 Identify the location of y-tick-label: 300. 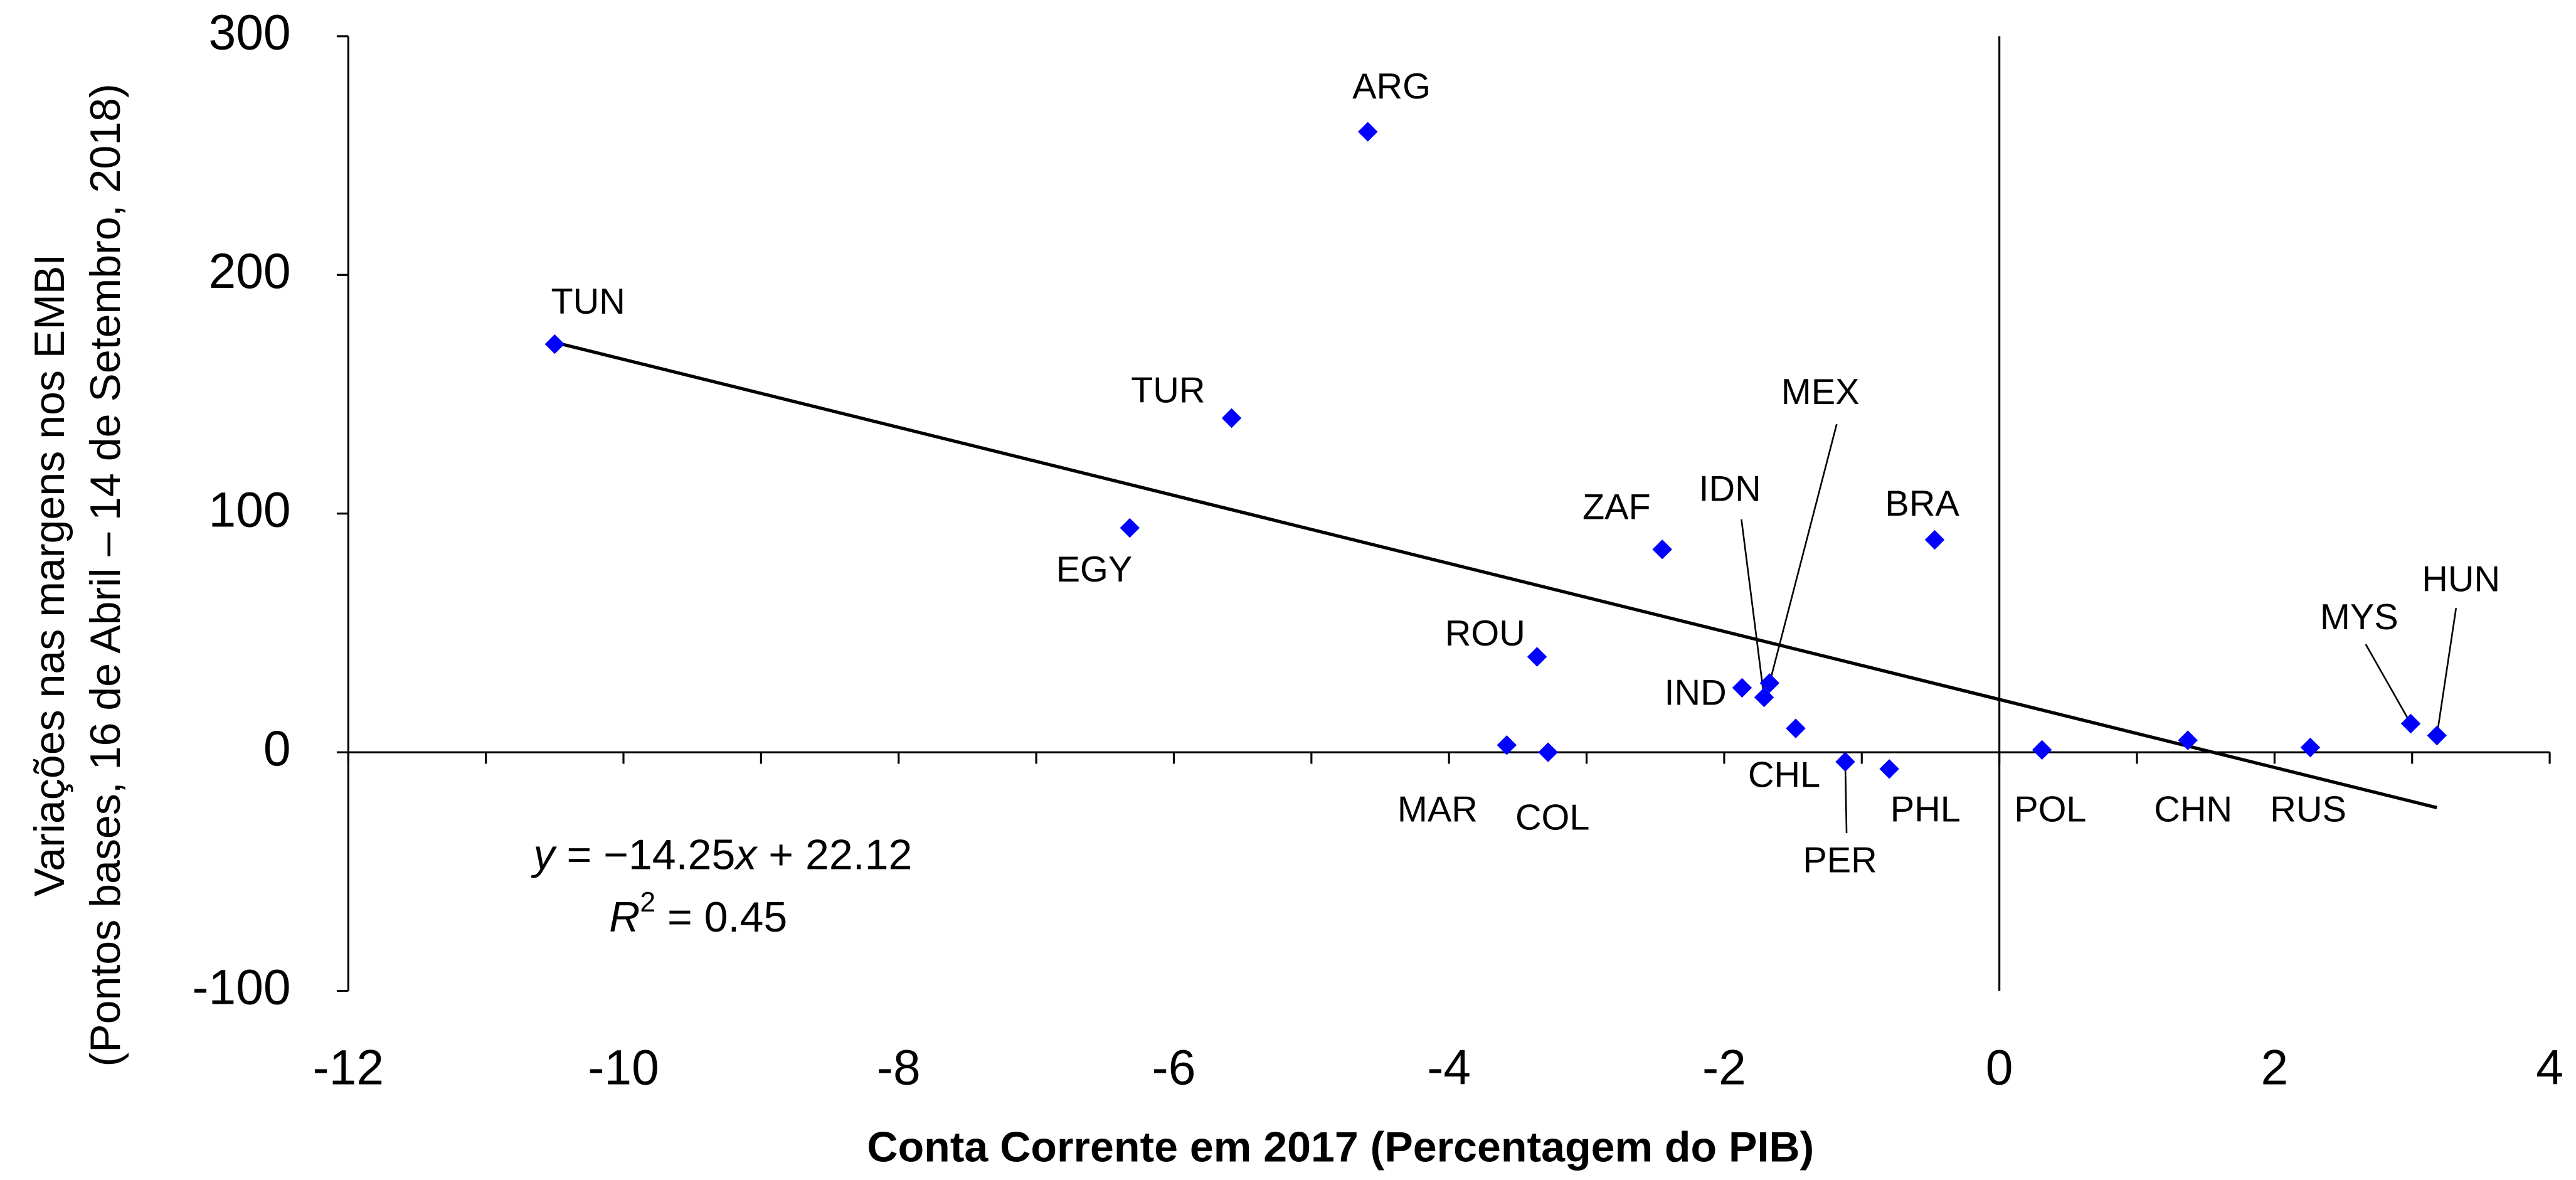
(250, 32).